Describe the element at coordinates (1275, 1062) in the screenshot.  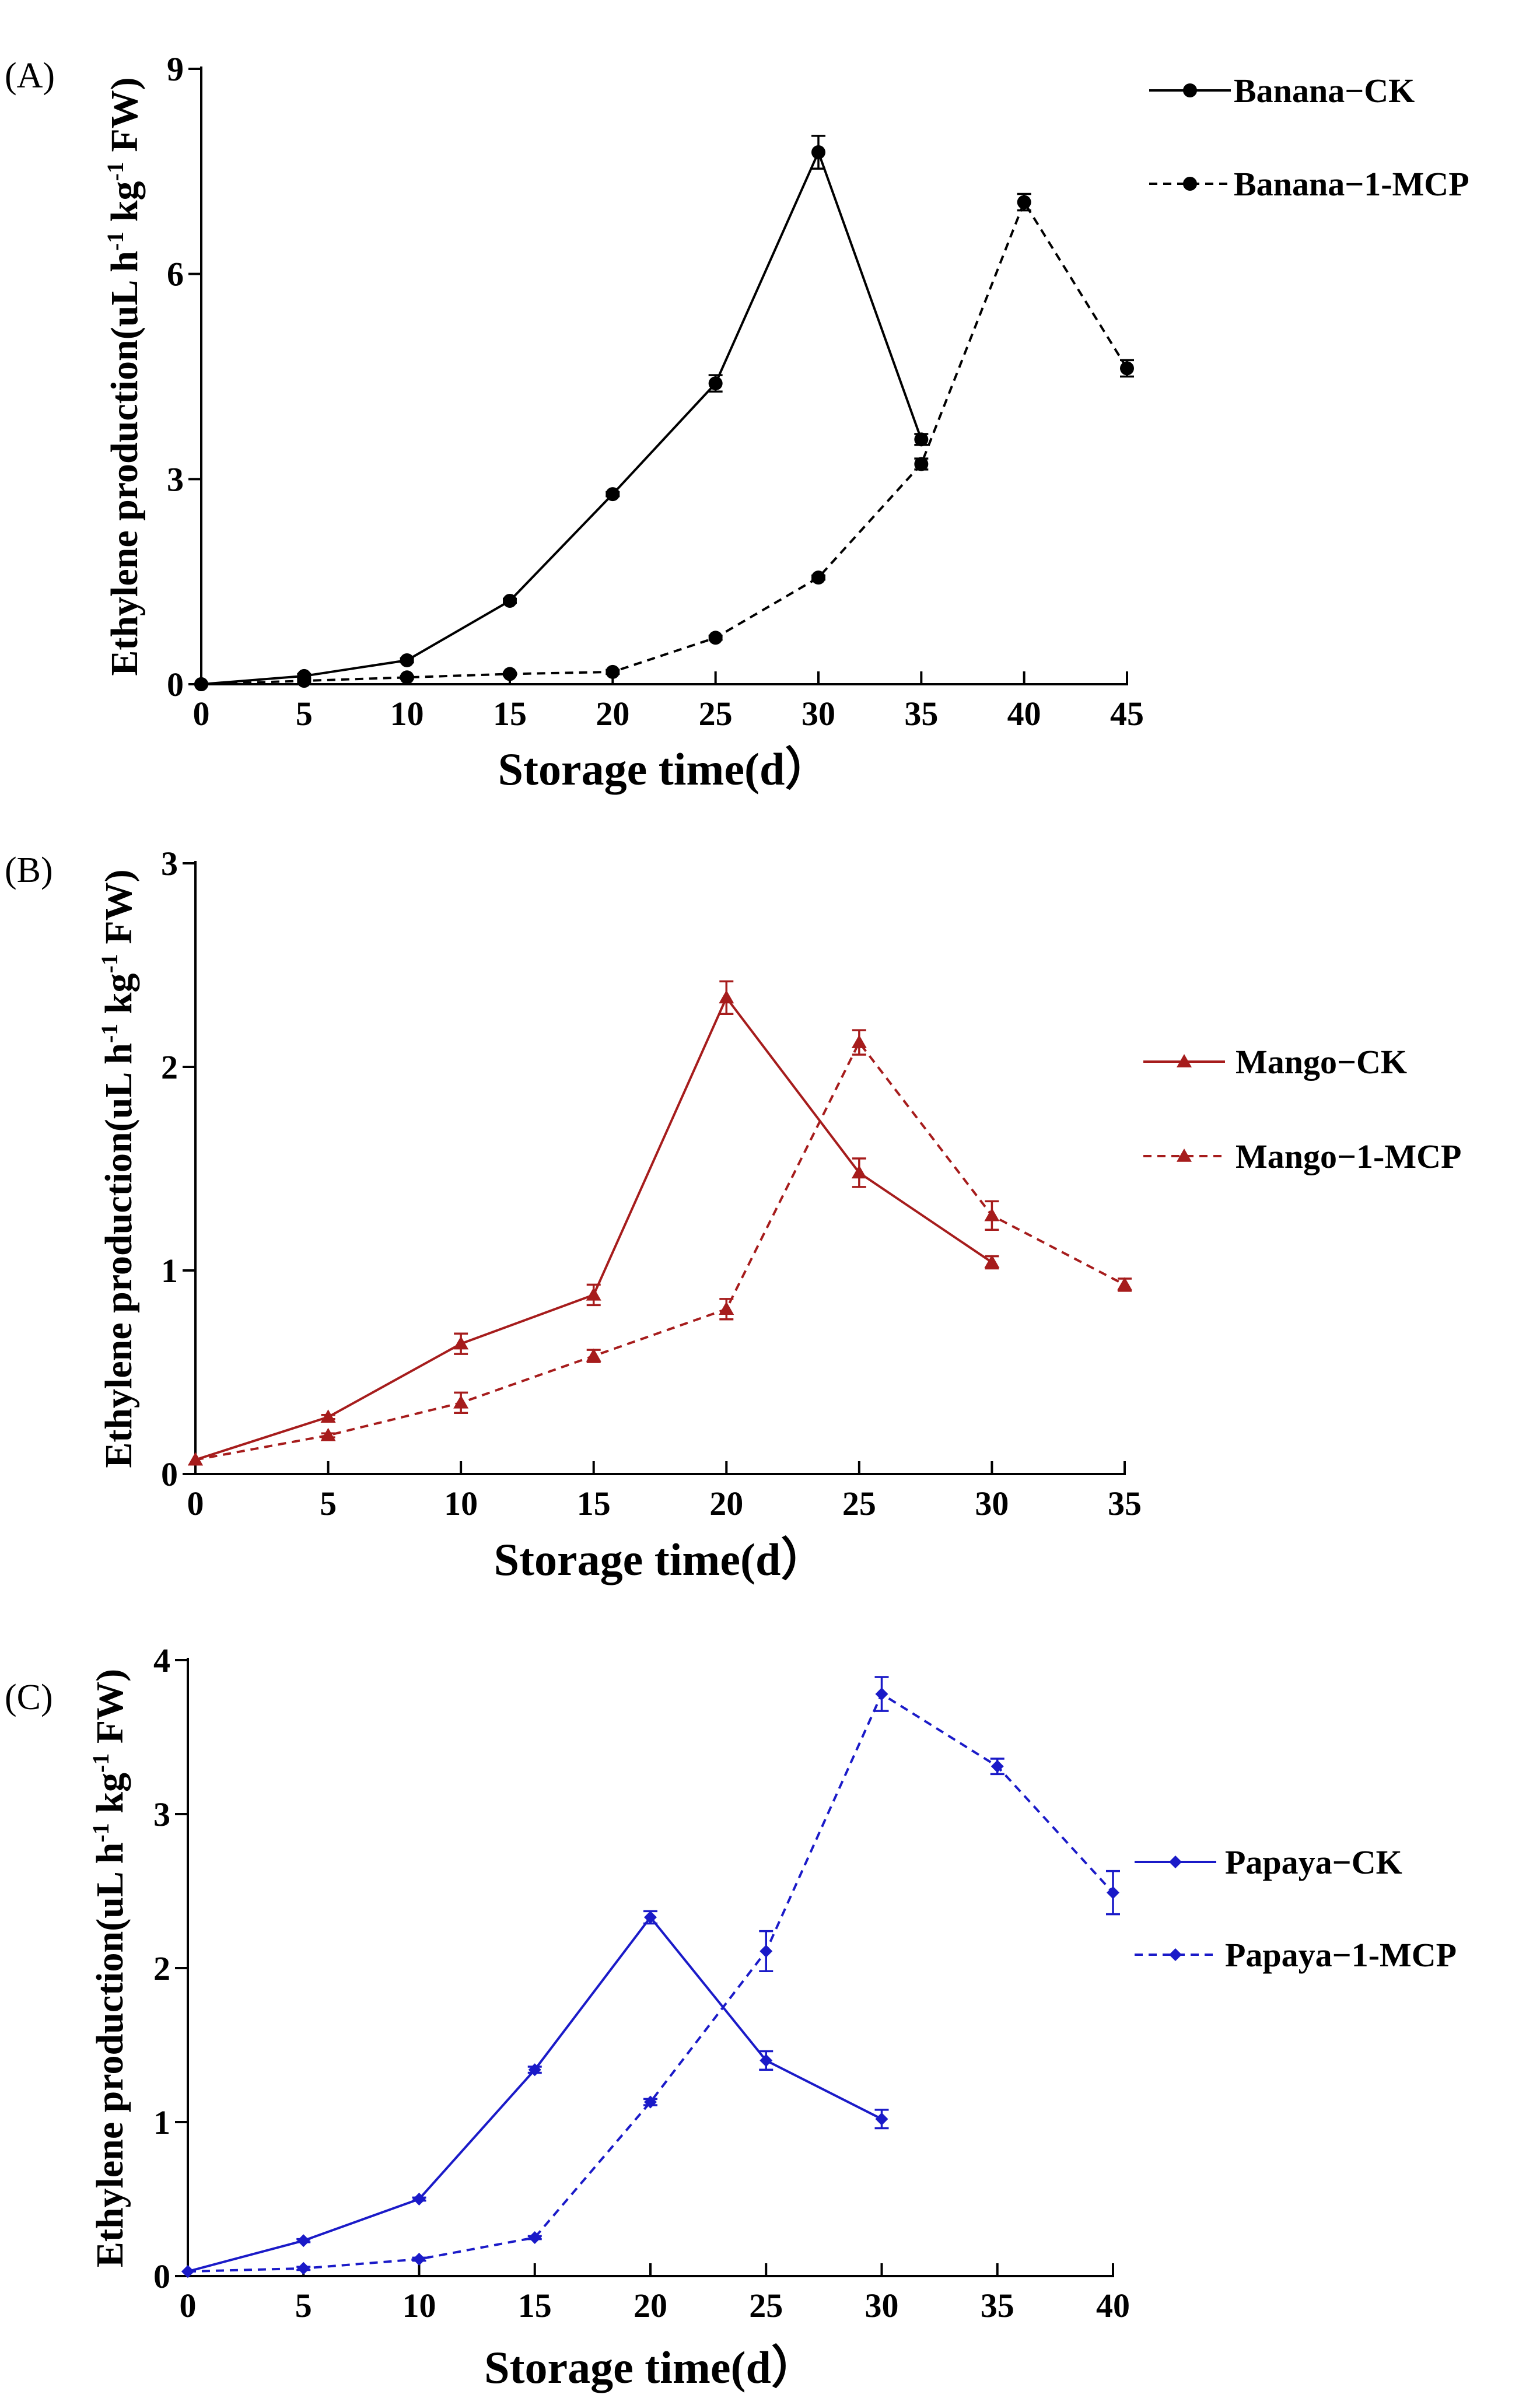
I see `legend-entry: Mango−CK` at that location.